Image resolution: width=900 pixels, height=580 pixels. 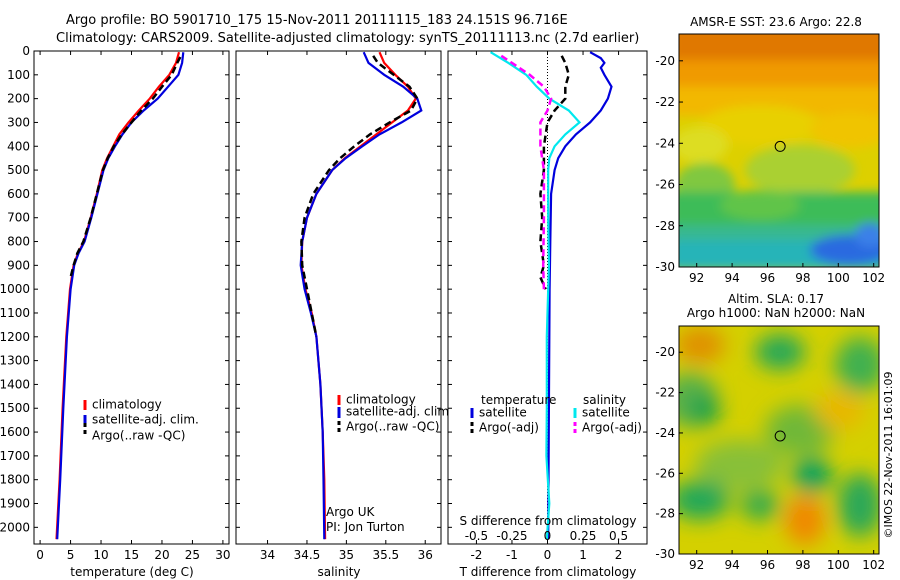 I want to click on series-line-satellite, so click(x=536, y=295).